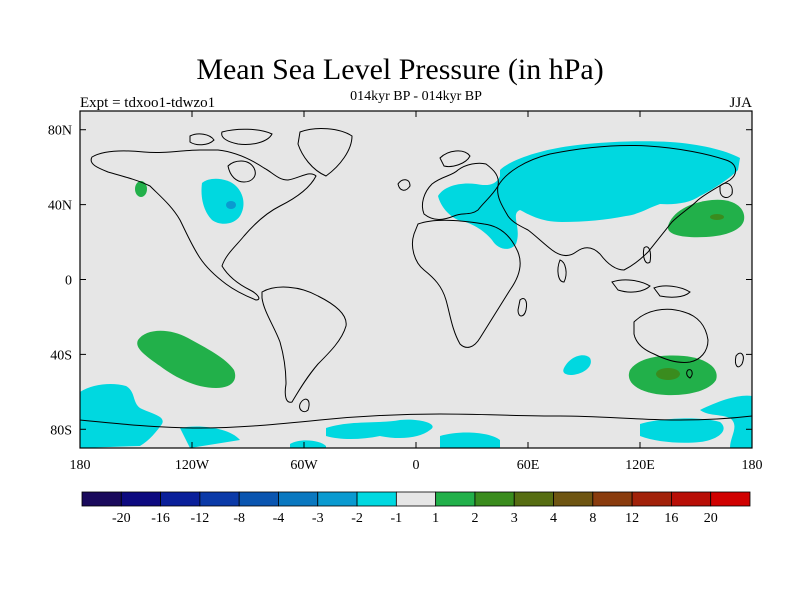  I want to click on lon-tick-label: 60E, so click(528, 465).